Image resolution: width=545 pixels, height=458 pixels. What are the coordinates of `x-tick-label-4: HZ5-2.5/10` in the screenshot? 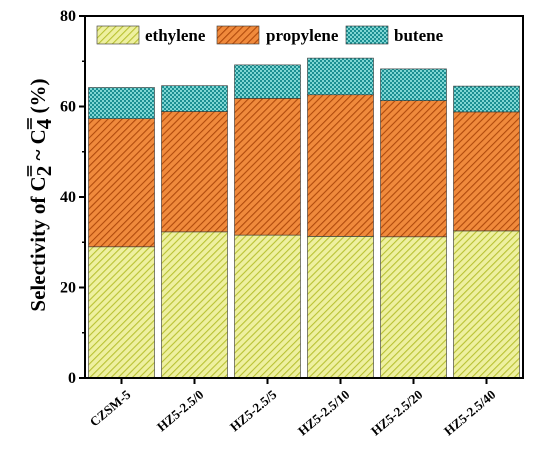 It's located at (324, 413).